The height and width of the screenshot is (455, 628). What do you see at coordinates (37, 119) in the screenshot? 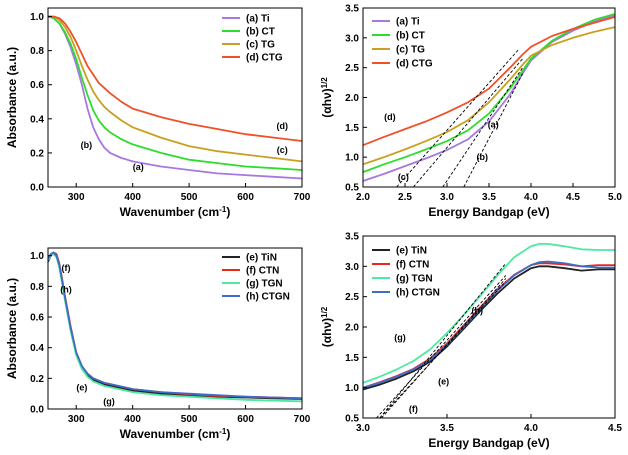
I see `y-tick-label: 0.4` at bounding box center [37, 119].